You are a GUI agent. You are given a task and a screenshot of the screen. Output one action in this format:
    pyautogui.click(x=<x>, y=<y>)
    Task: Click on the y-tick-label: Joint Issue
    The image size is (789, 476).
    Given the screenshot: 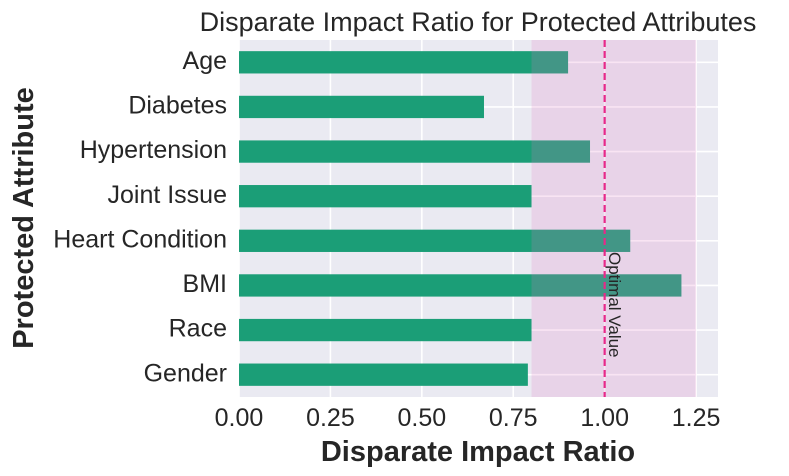 What is the action you would take?
    pyautogui.click(x=167, y=195)
    